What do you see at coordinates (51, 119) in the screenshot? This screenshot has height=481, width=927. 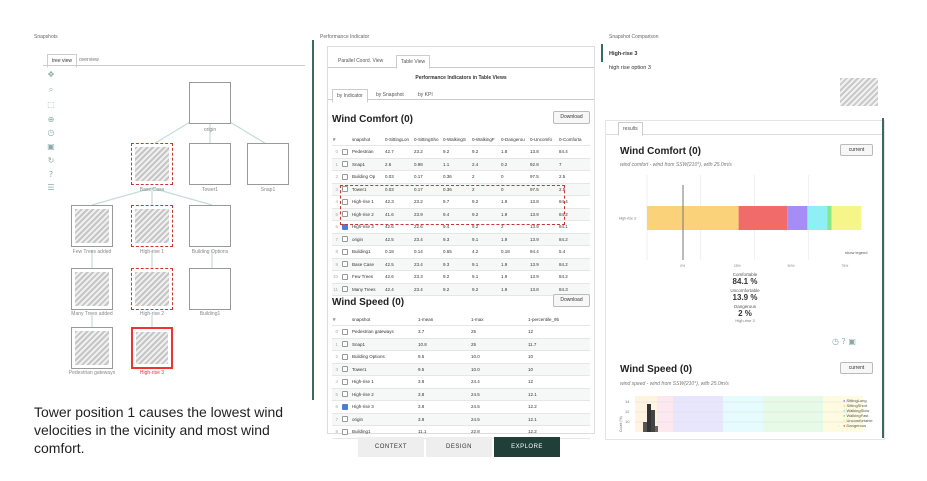 I see `node-icon: ⊕` at bounding box center [51, 119].